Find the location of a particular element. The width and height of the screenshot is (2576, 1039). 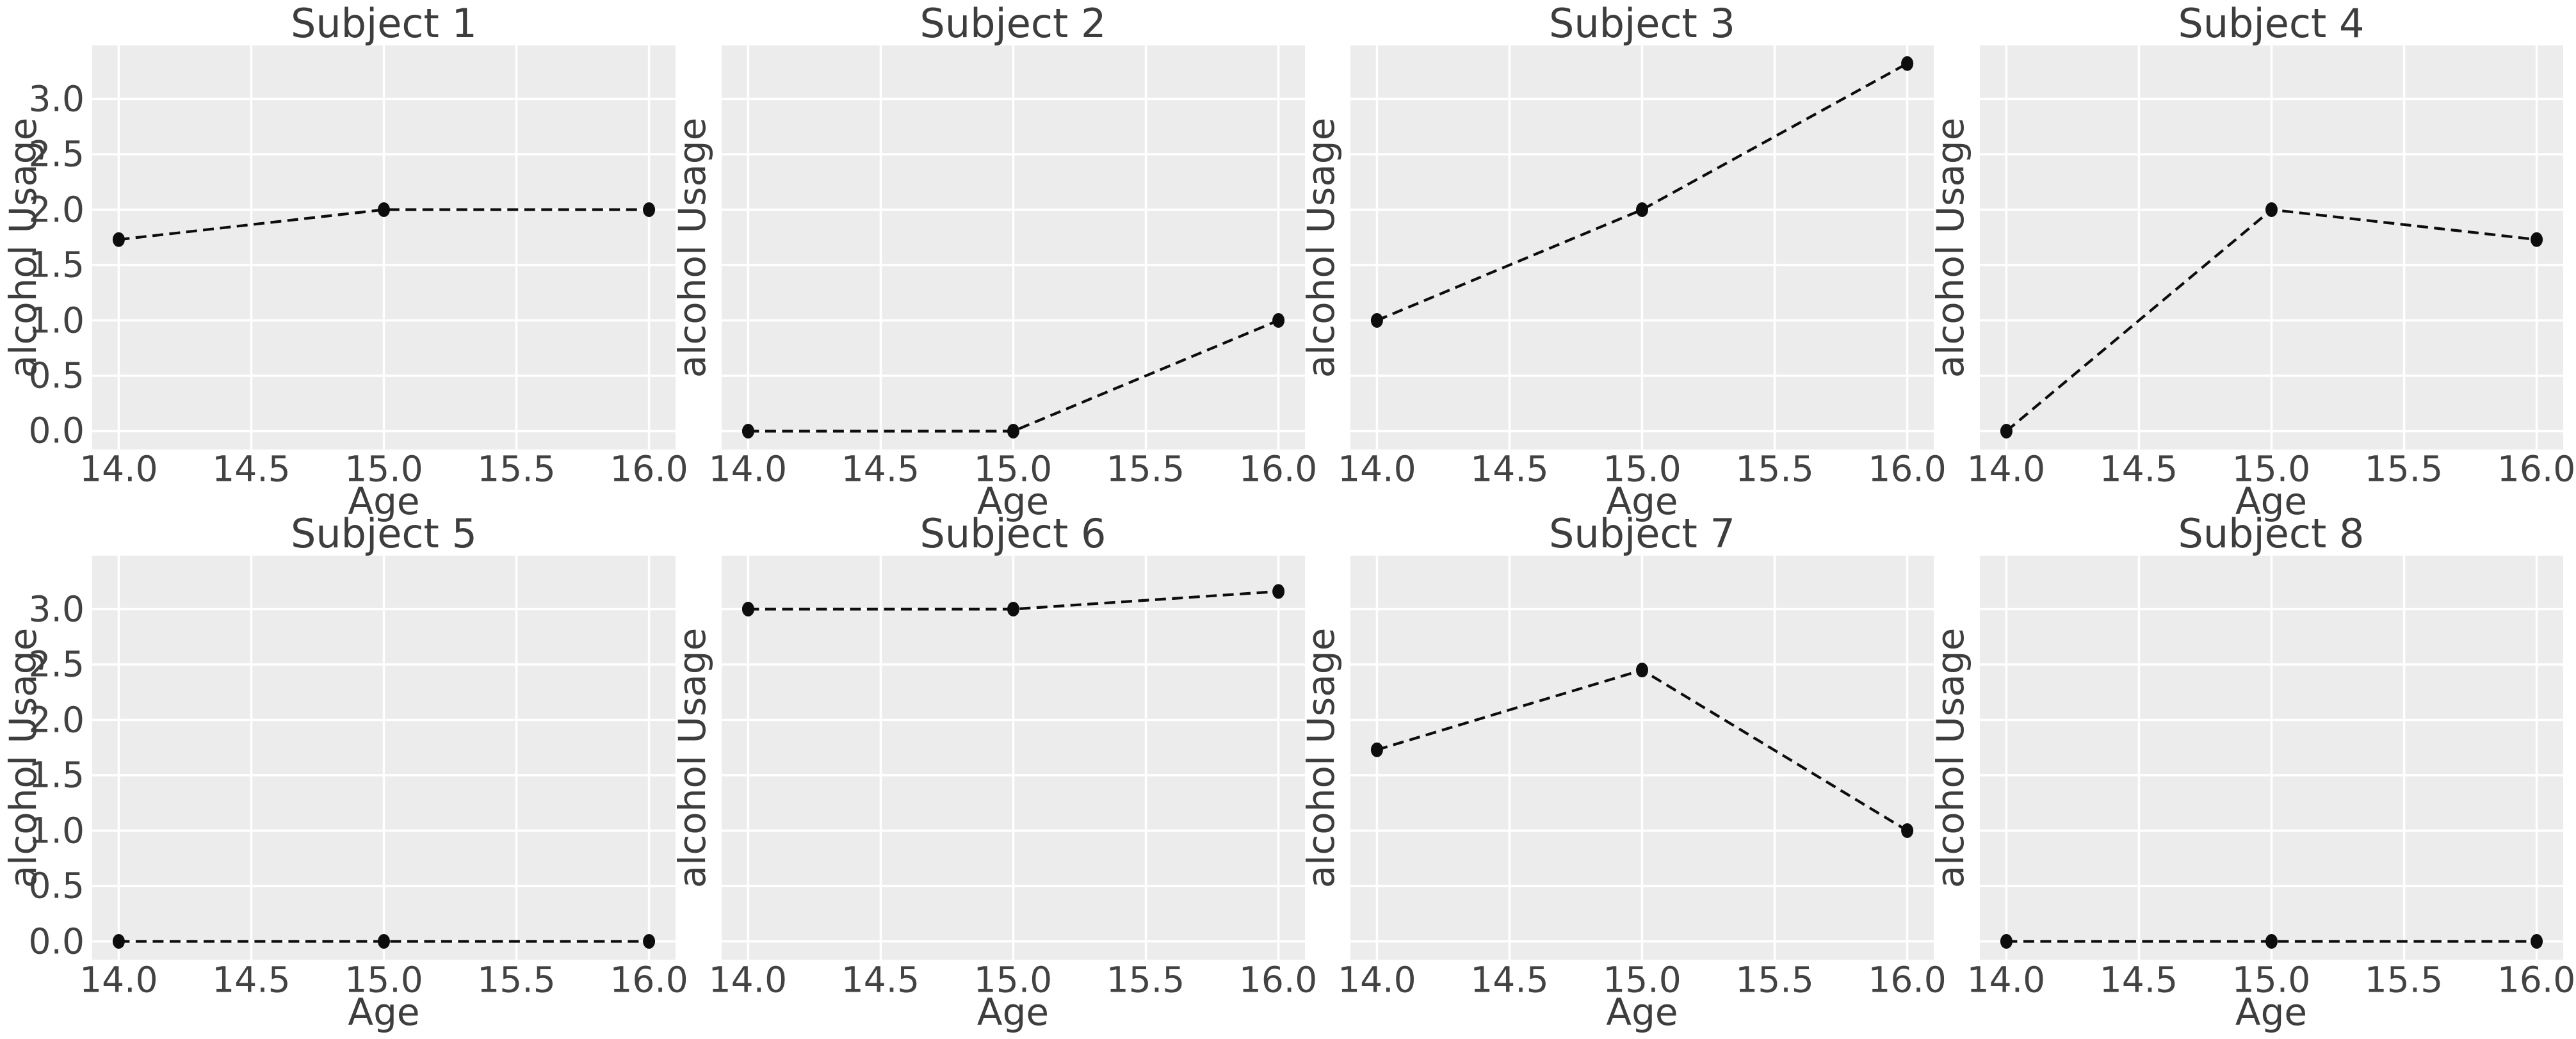

subplot-title: Subject 4 is located at coordinates (2271, 23).